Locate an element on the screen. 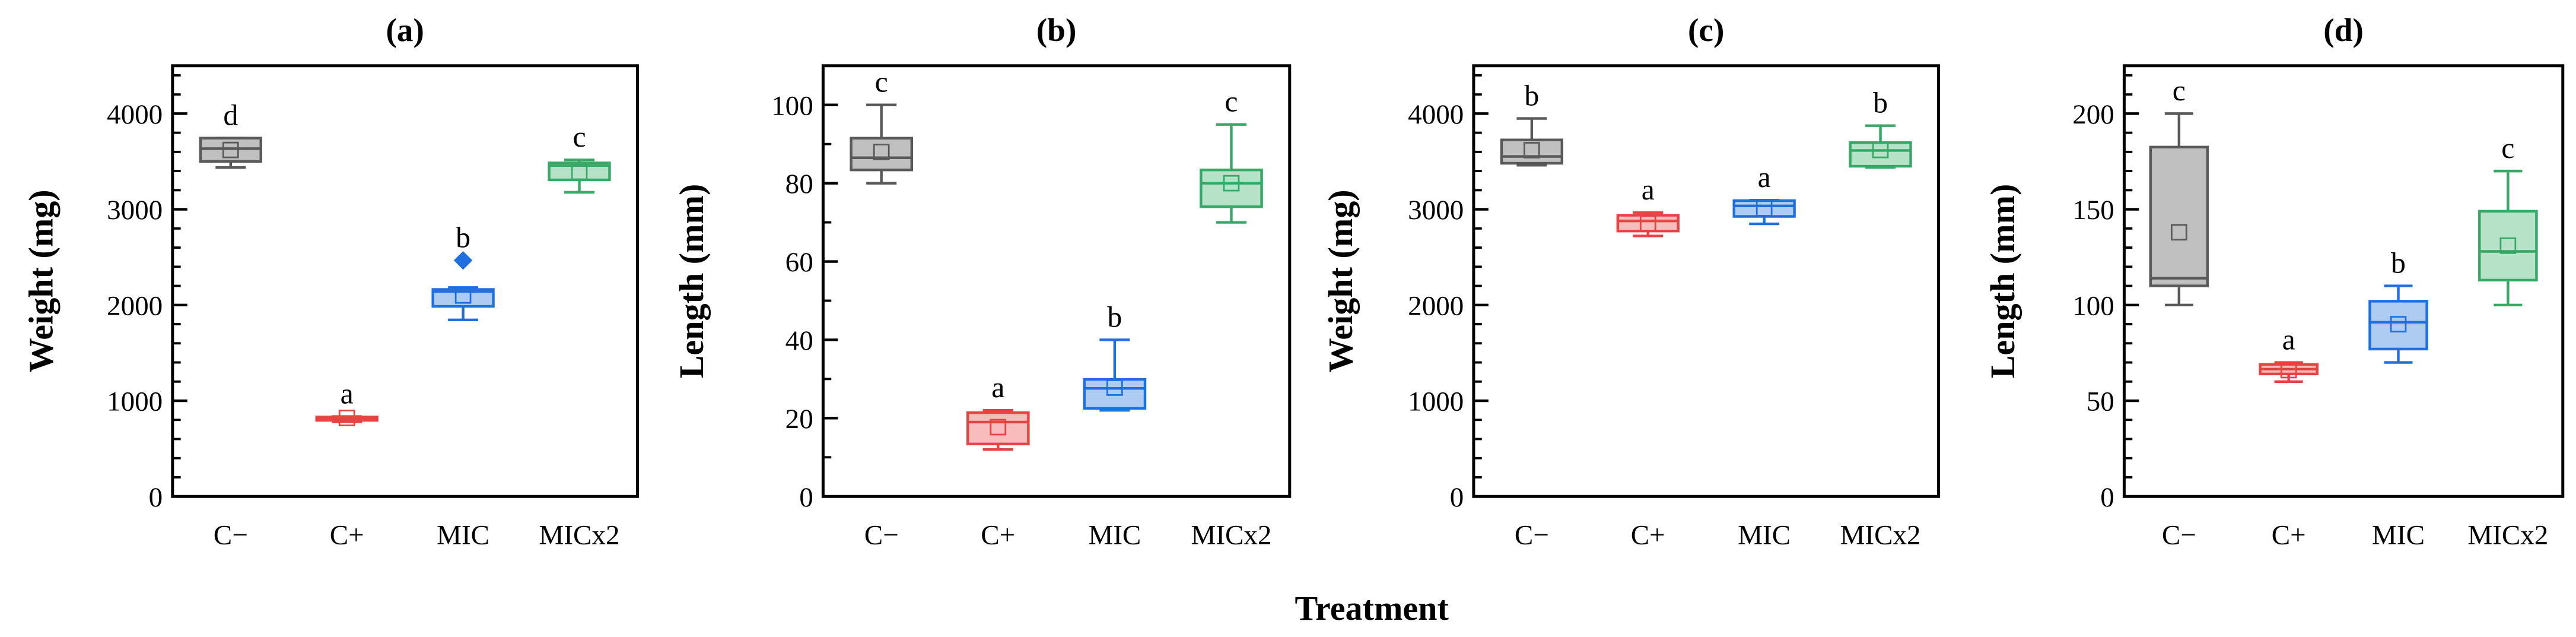 Image resolution: width=2576 pixels, height=637 pixels. box-C−: b is located at coordinates (1532, 123).